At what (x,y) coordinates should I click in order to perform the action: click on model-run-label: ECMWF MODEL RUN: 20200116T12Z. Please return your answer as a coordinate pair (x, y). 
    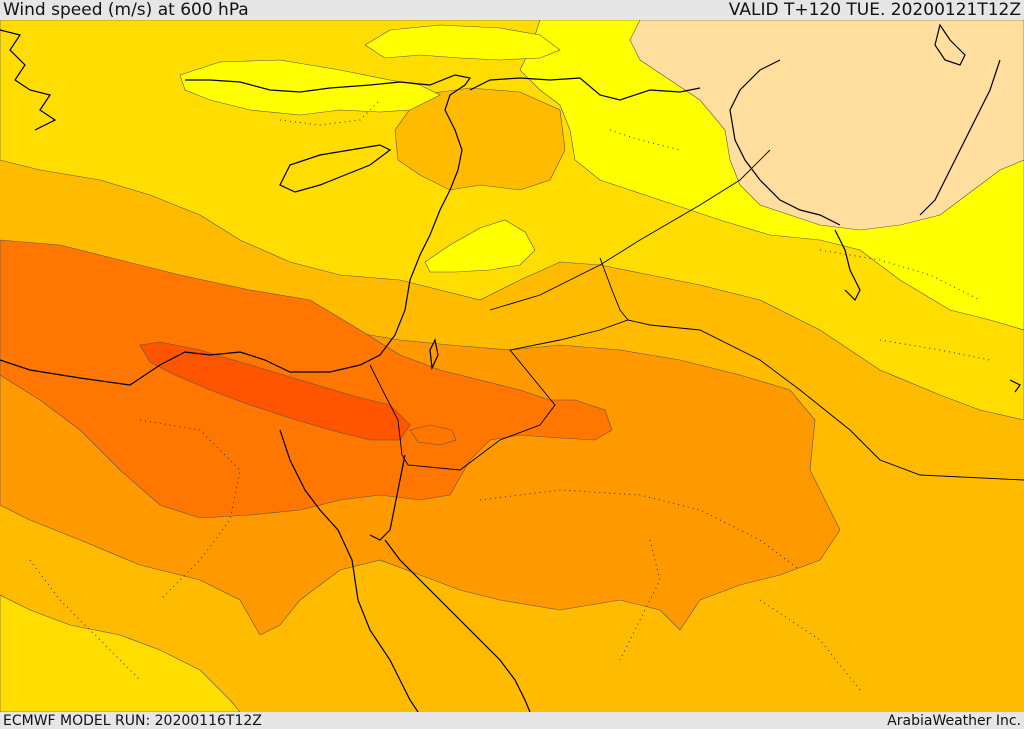
    Looking at the image, I should click on (132, 720).